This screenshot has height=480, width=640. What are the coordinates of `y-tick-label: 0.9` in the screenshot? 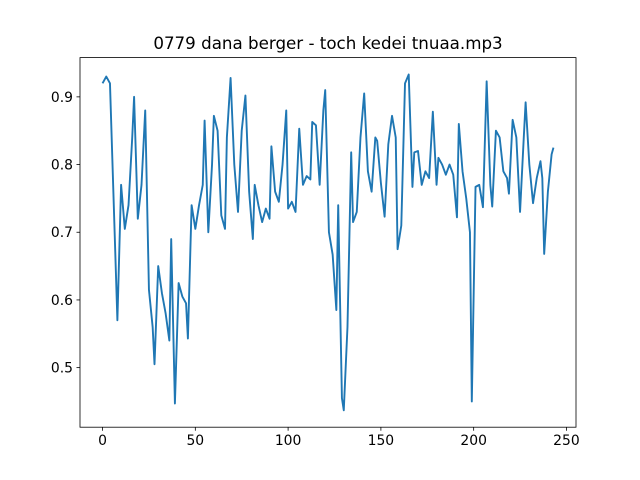 It's located at (62, 98).